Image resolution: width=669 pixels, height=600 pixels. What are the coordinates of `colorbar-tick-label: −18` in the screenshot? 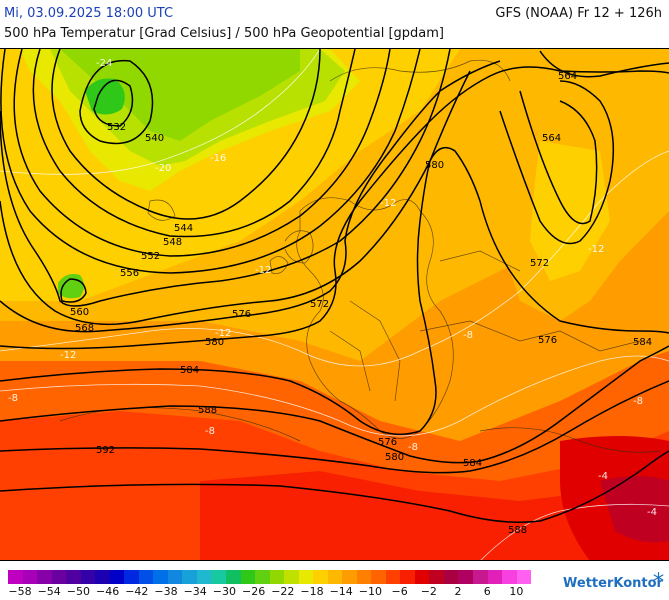 It's located at (312, 591).